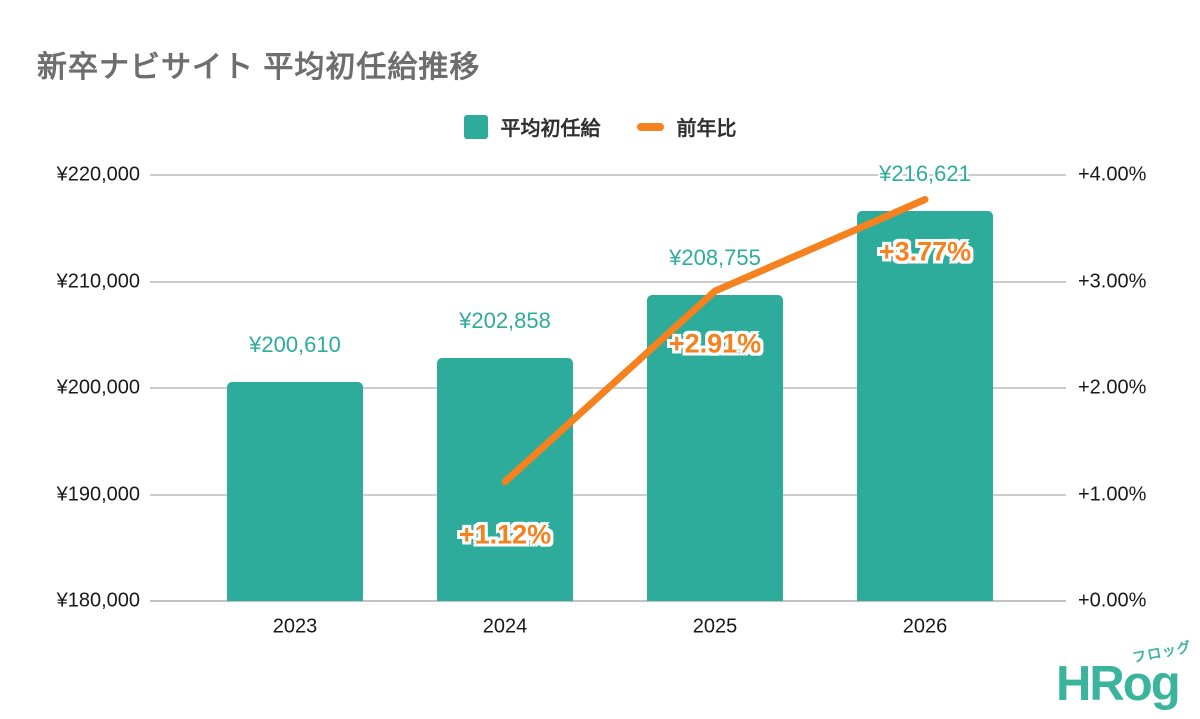 This screenshot has height=719, width=1200. Describe the element at coordinates (505, 626) in the screenshot. I see `x-axis-label: 2024` at that location.